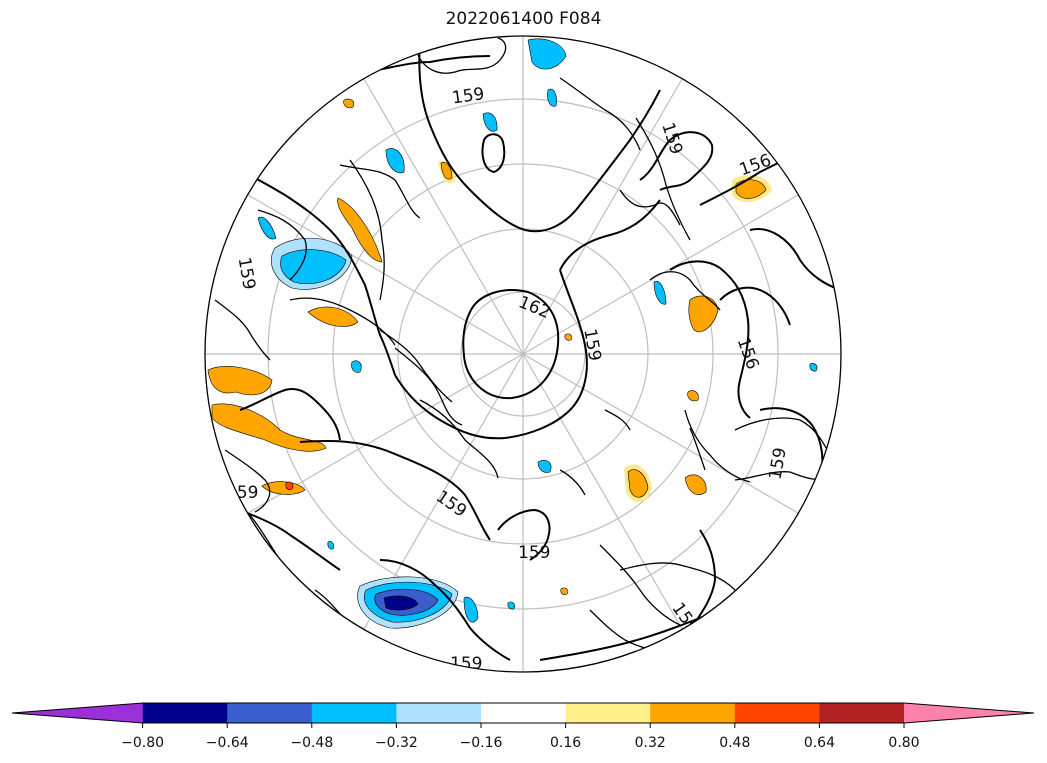 The height and width of the screenshot is (763, 1047). What do you see at coordinates (650, 743) in the screenshot?
I see `colorbar-tick-label: 0.32` at bounding box center [650, 743].